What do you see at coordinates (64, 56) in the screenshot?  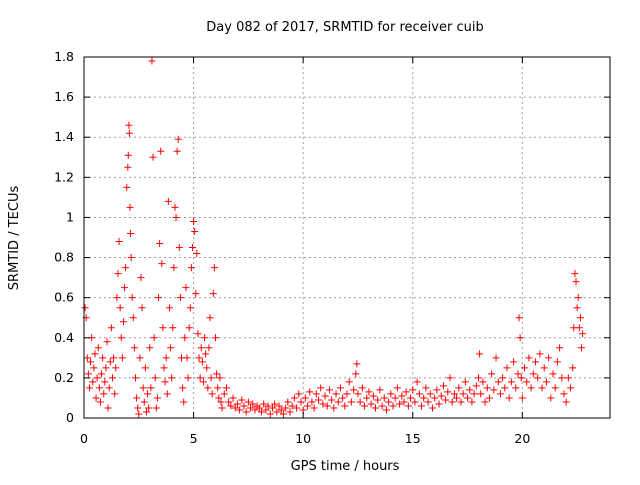 I see `y-tick-label: 1.8` at bounding box center [64, 56].